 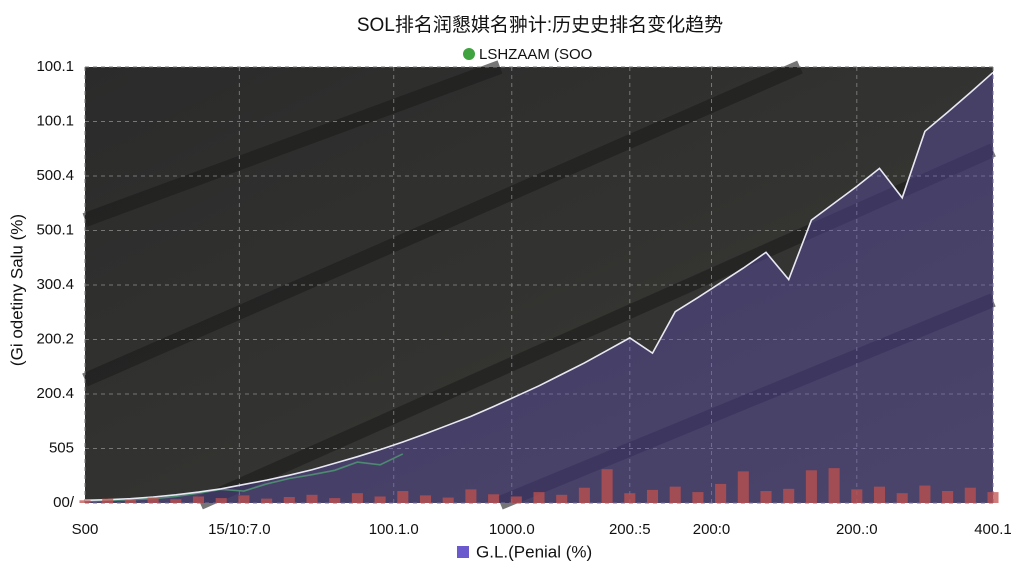 I want to click on x-tick-label: 1000.0, so click(x=512, y=529).